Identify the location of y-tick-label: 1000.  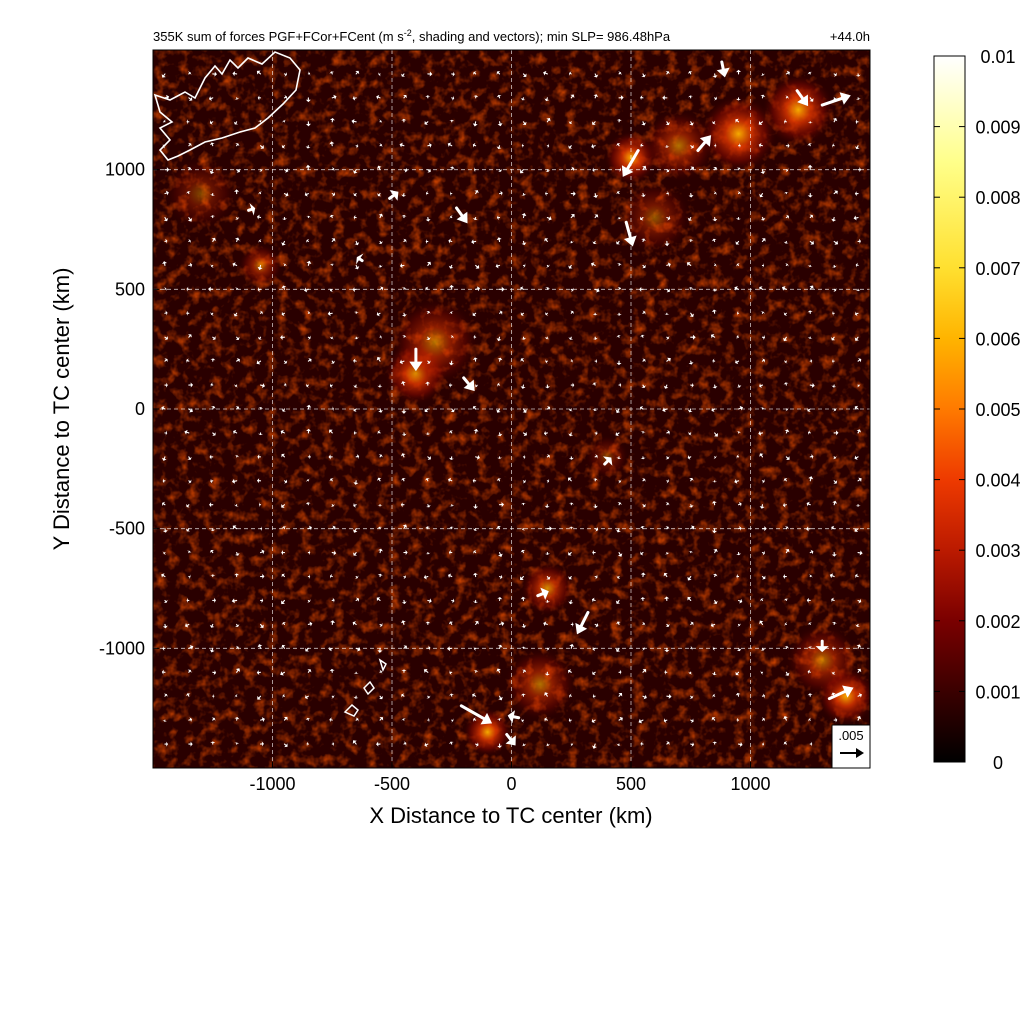
(125, 170).